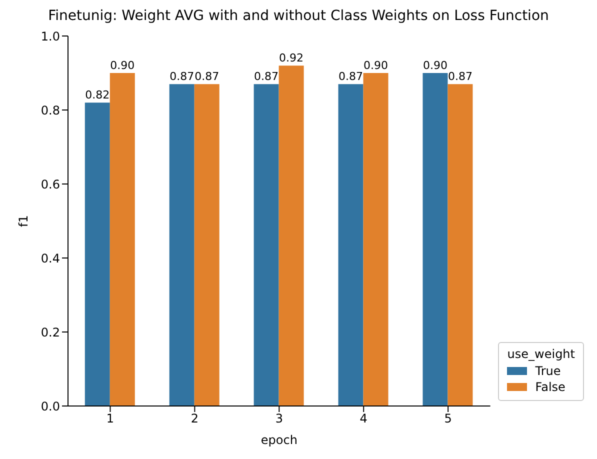 The image size is (597, 459). What do you see at coordinates (448, 419) in the screenshot?
I see `x-tick-label: 5` at bounding box center [448, 419].